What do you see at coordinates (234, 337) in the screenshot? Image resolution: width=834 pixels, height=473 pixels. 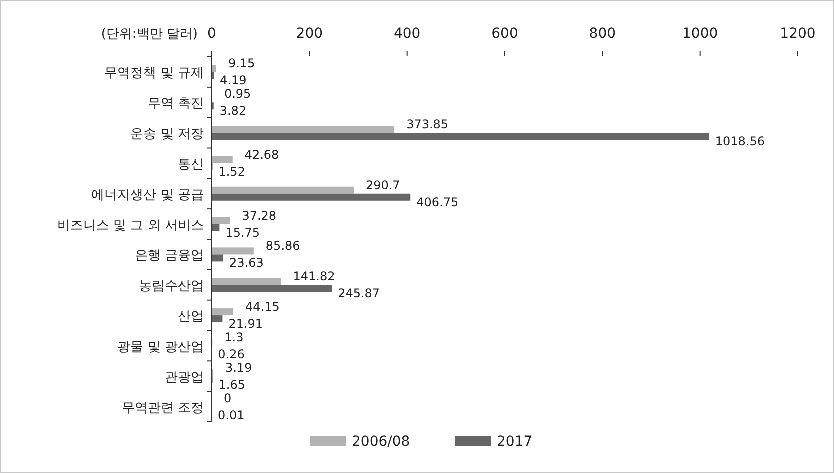 I see `data-label: 1.3` at bounding box center [234, 337].